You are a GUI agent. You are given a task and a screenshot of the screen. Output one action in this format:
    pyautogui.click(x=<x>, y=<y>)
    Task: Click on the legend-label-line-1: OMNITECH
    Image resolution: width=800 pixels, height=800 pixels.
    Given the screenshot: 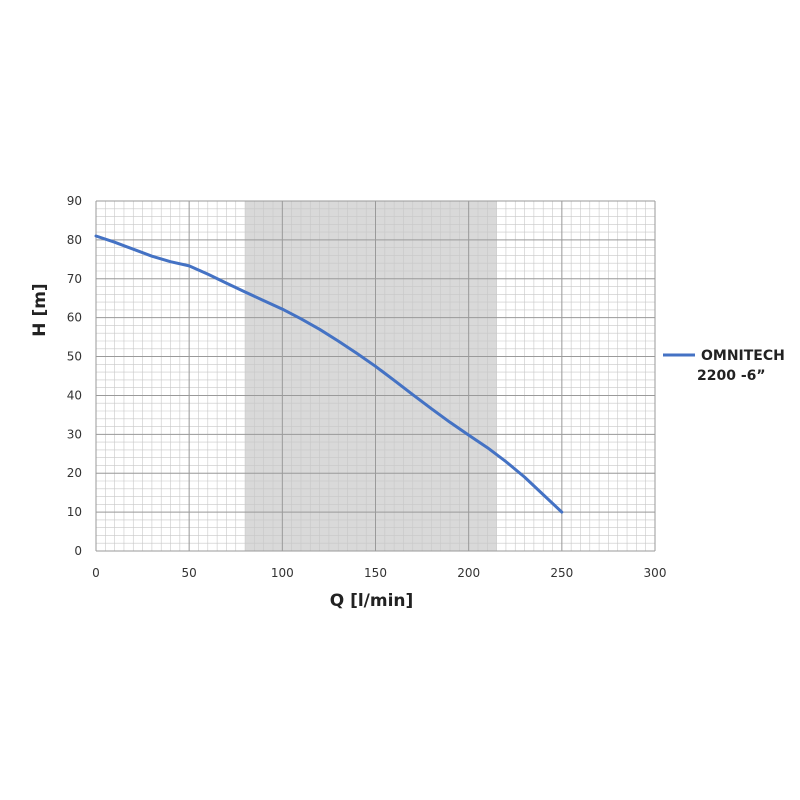 What is the action you would take?
    pyautogui.click(x=743, y=356)
    